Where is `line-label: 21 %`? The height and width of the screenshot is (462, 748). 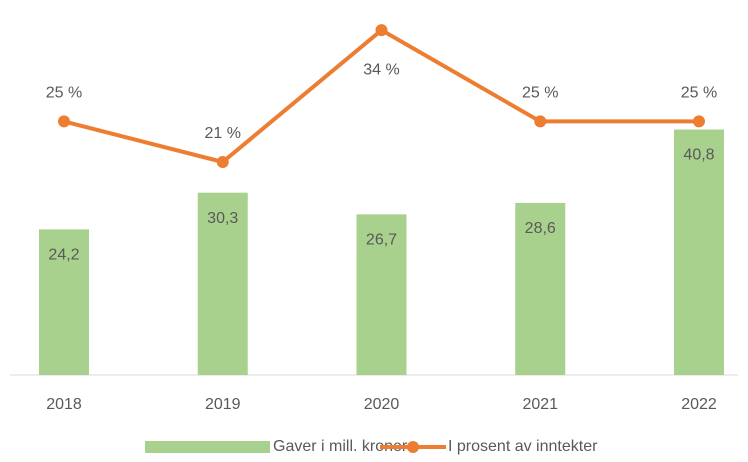 line-label: 21 % is located at coordinates (223, 133).